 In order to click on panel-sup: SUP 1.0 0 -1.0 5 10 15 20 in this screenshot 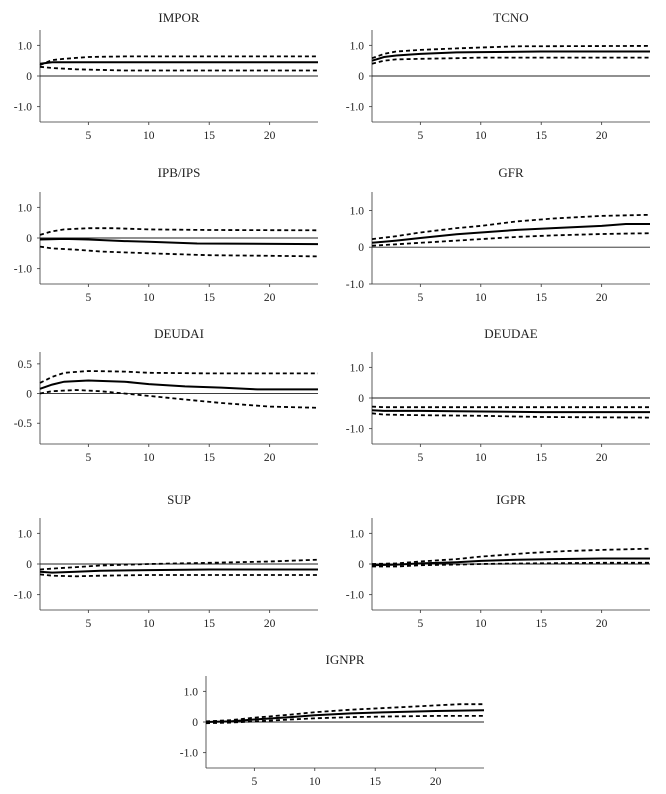, I will do `click(166, 561)`.